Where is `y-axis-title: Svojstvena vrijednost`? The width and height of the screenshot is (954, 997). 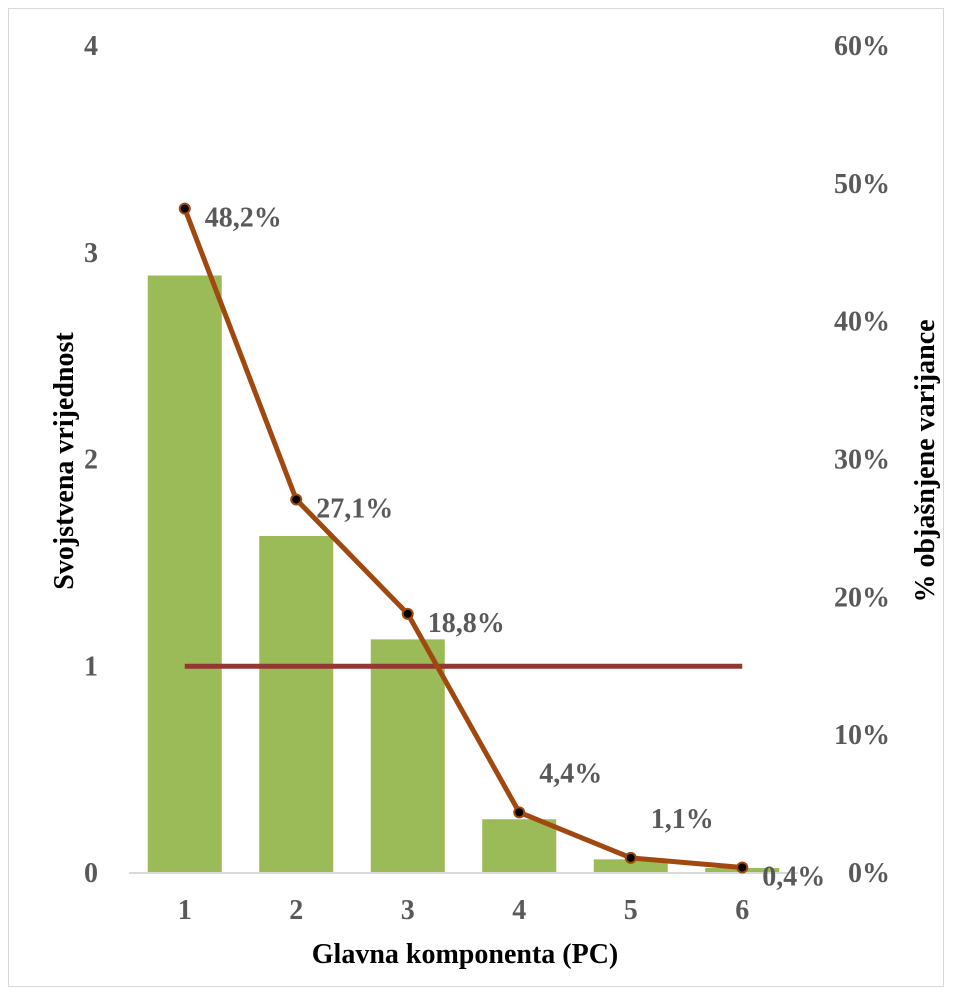
y-axis-title: Svojstvena vrijednost is located at coordinates (64, 461).